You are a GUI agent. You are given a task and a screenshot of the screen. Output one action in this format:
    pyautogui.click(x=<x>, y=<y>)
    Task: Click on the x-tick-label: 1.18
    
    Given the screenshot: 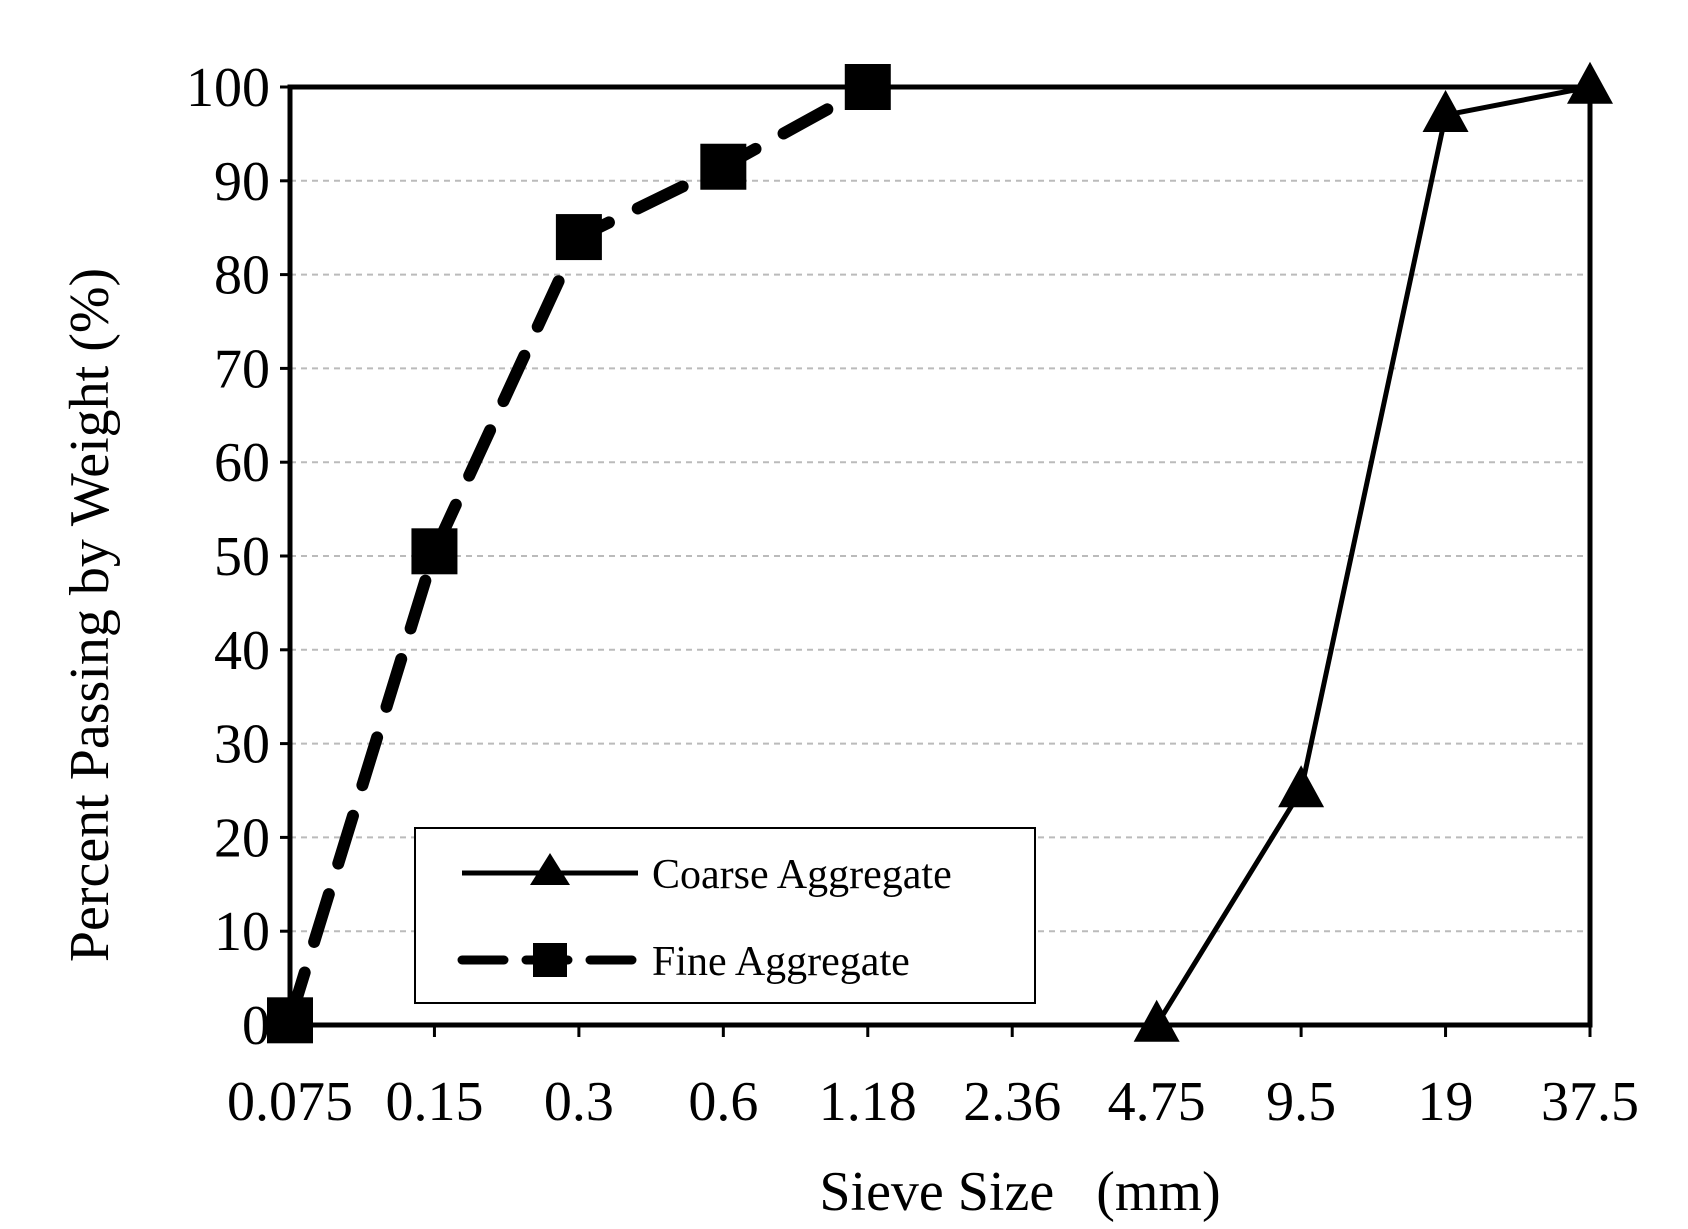 What is the action you would take?
    pyautogui.click(x=868, y=1102)
    